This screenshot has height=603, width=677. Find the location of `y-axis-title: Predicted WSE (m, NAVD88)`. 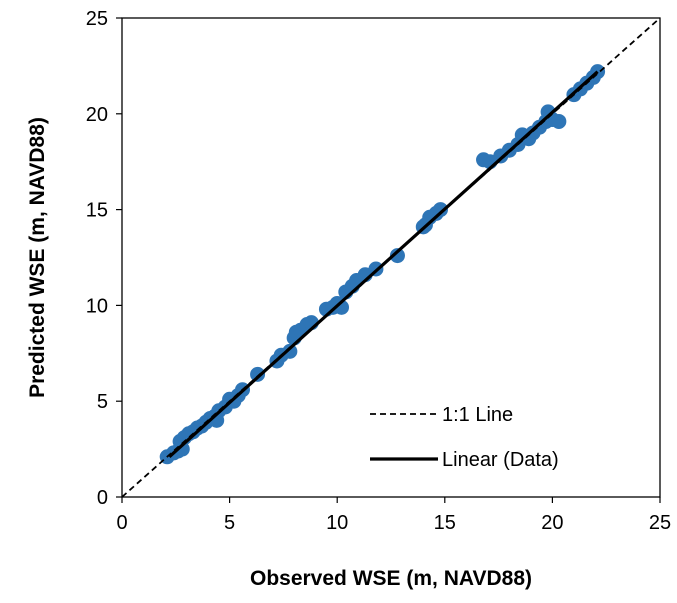

y-axis-title: Predicted WSE (m, NAVD88) is located at coordinates (37, 257).